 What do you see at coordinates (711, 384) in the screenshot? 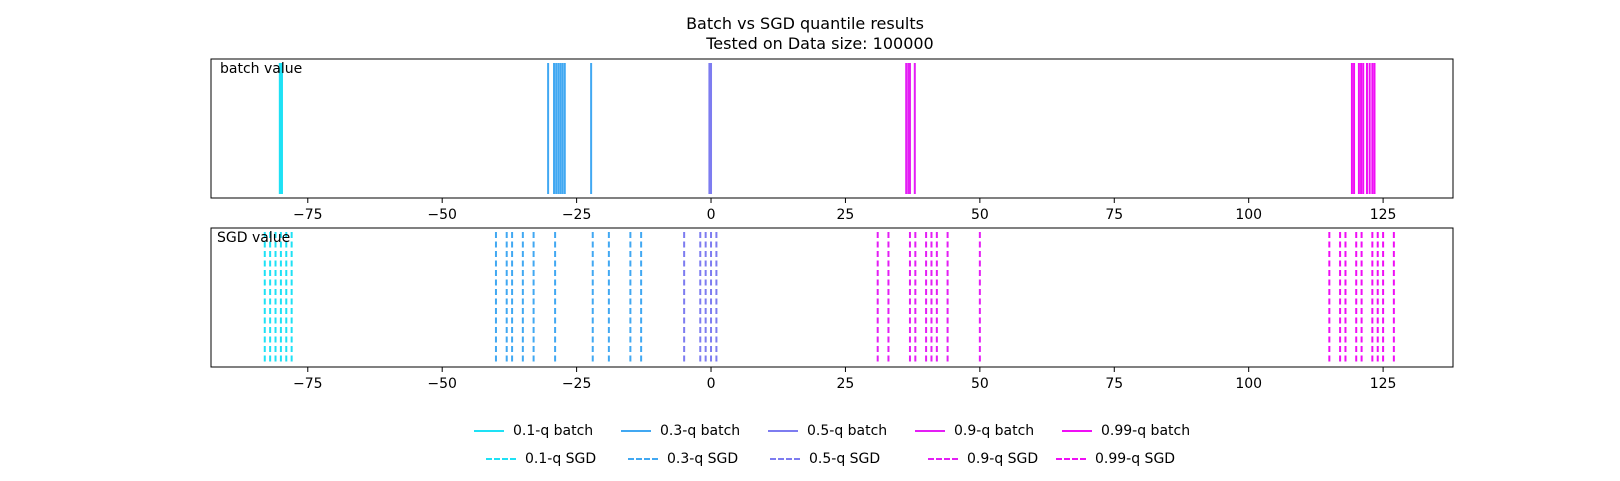
I see `x-tick-label-1-3: 0` at bounding box center [711, 384].